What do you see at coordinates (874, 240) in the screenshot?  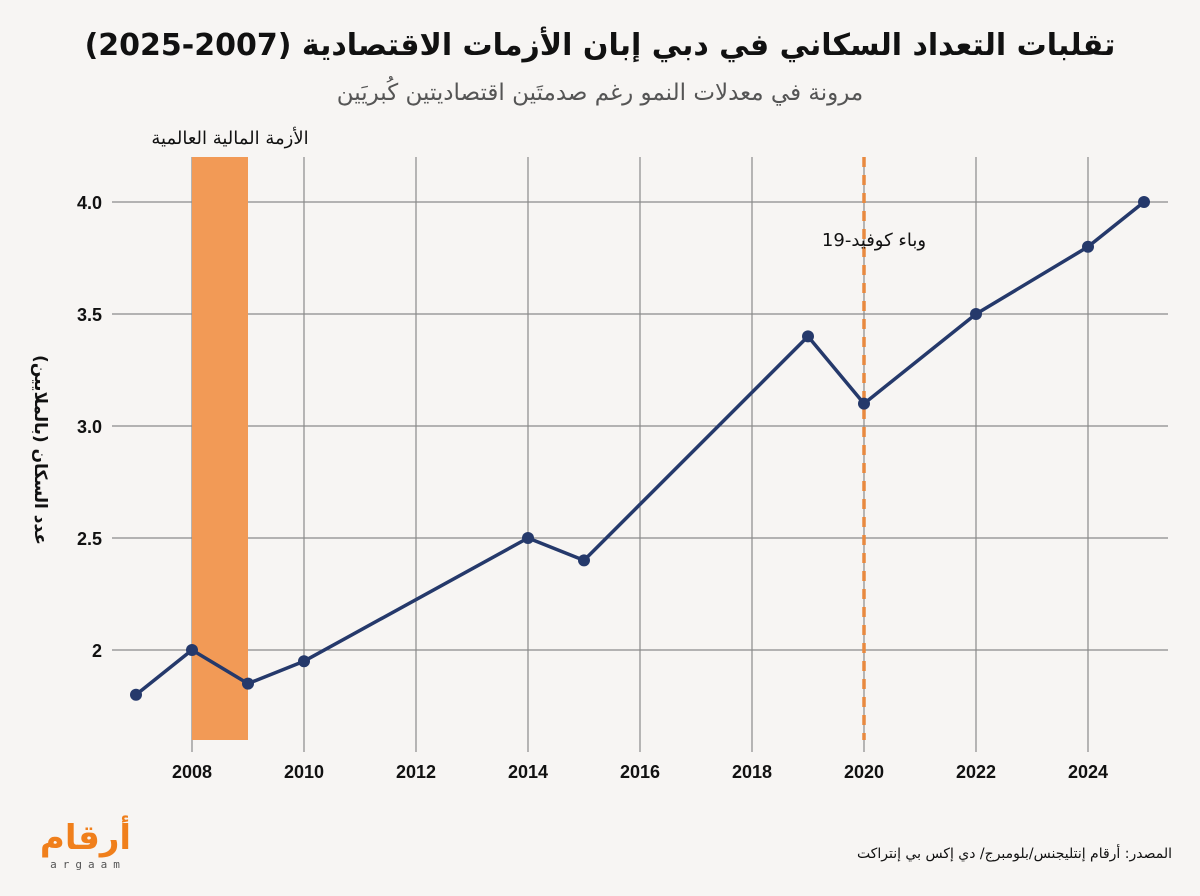 I see `covid-label: وباء كوفيد-19` at bounding box center [874, 240].